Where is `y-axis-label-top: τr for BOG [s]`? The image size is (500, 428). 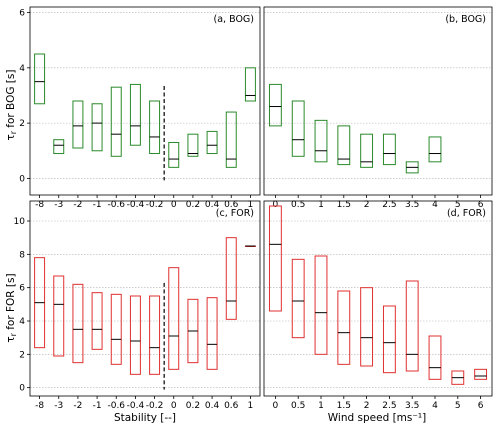 y-axis-label-top: τr for BOG [s] is located at coordinates (11, 105).